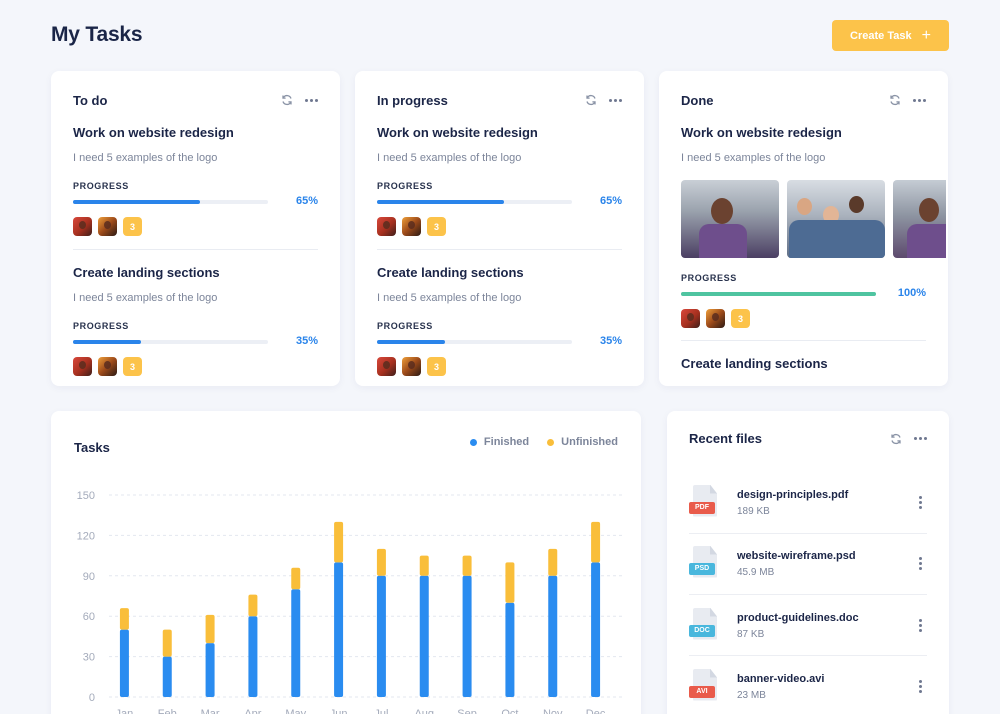 The width and height of the screenshot is (1000, 714). What do you see at coordinates (781, 678) in the screenshot?
I see `file-name: banner-video.avi` at bounding box center [781, 678].